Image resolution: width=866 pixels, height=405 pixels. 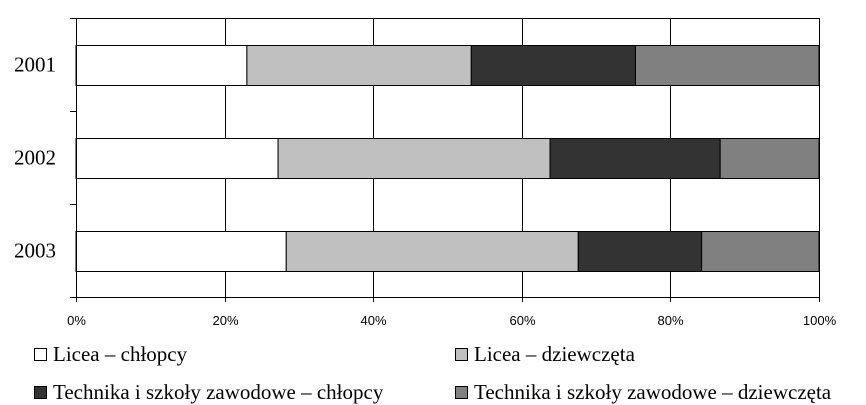 I want to click on legend-item-licea-chlopcy: Licea – chłopcy, so click(x=110, y=354).